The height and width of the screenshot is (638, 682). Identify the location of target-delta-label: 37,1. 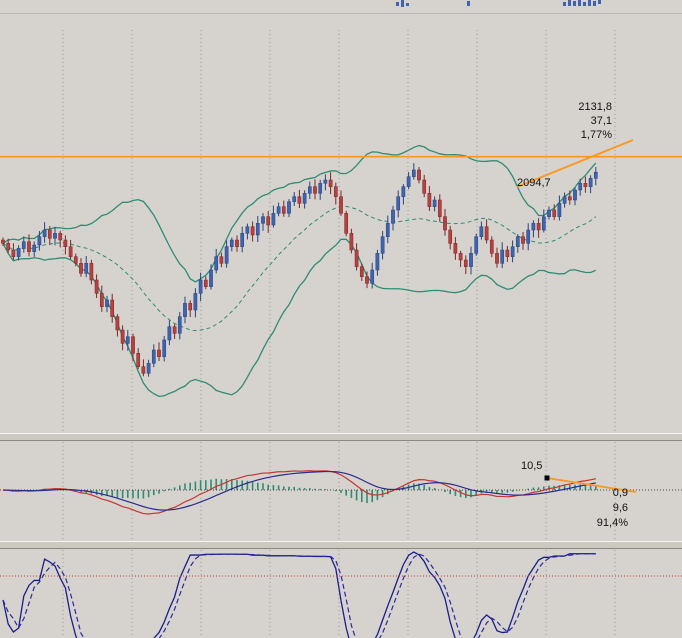
(601, 121).